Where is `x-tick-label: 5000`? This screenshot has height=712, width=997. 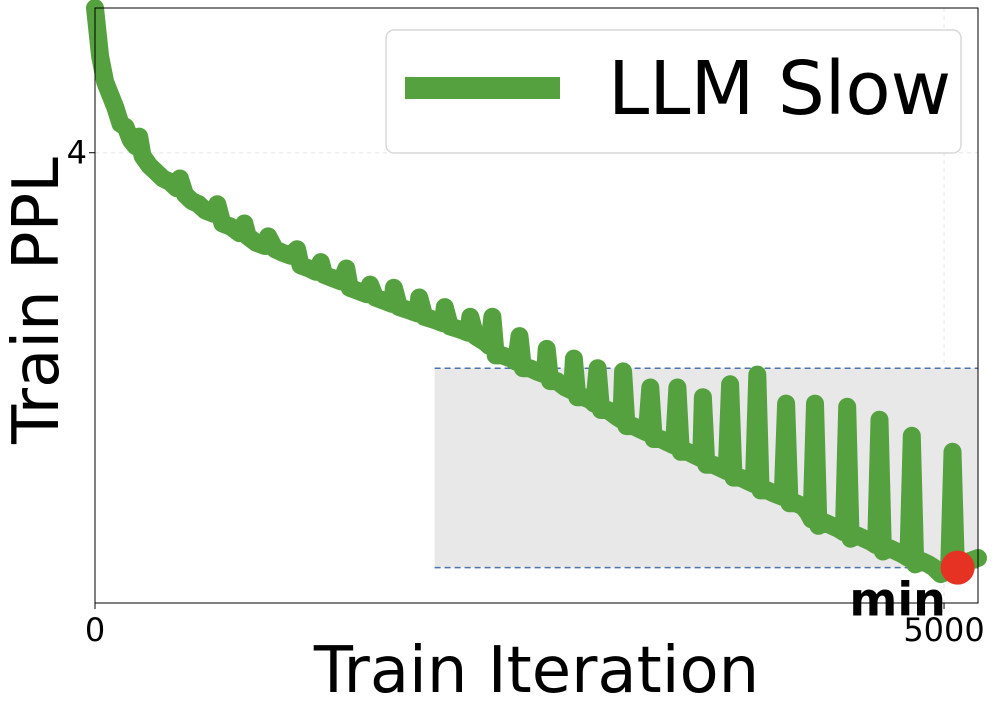
x-tick-label: 5000 is located at coordinates (943, 630).